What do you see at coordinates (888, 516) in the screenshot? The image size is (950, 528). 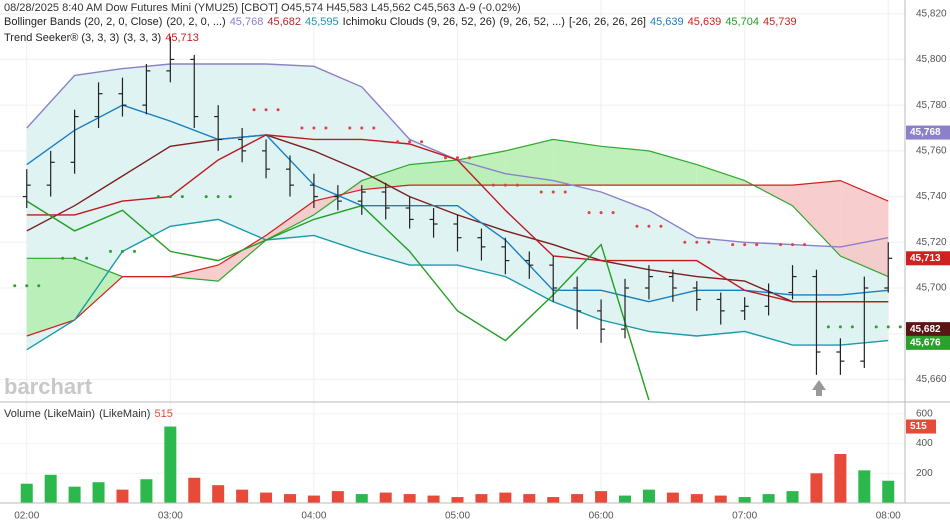 I see `x-tick-label: 08:00` at bounding box center [888, 516].